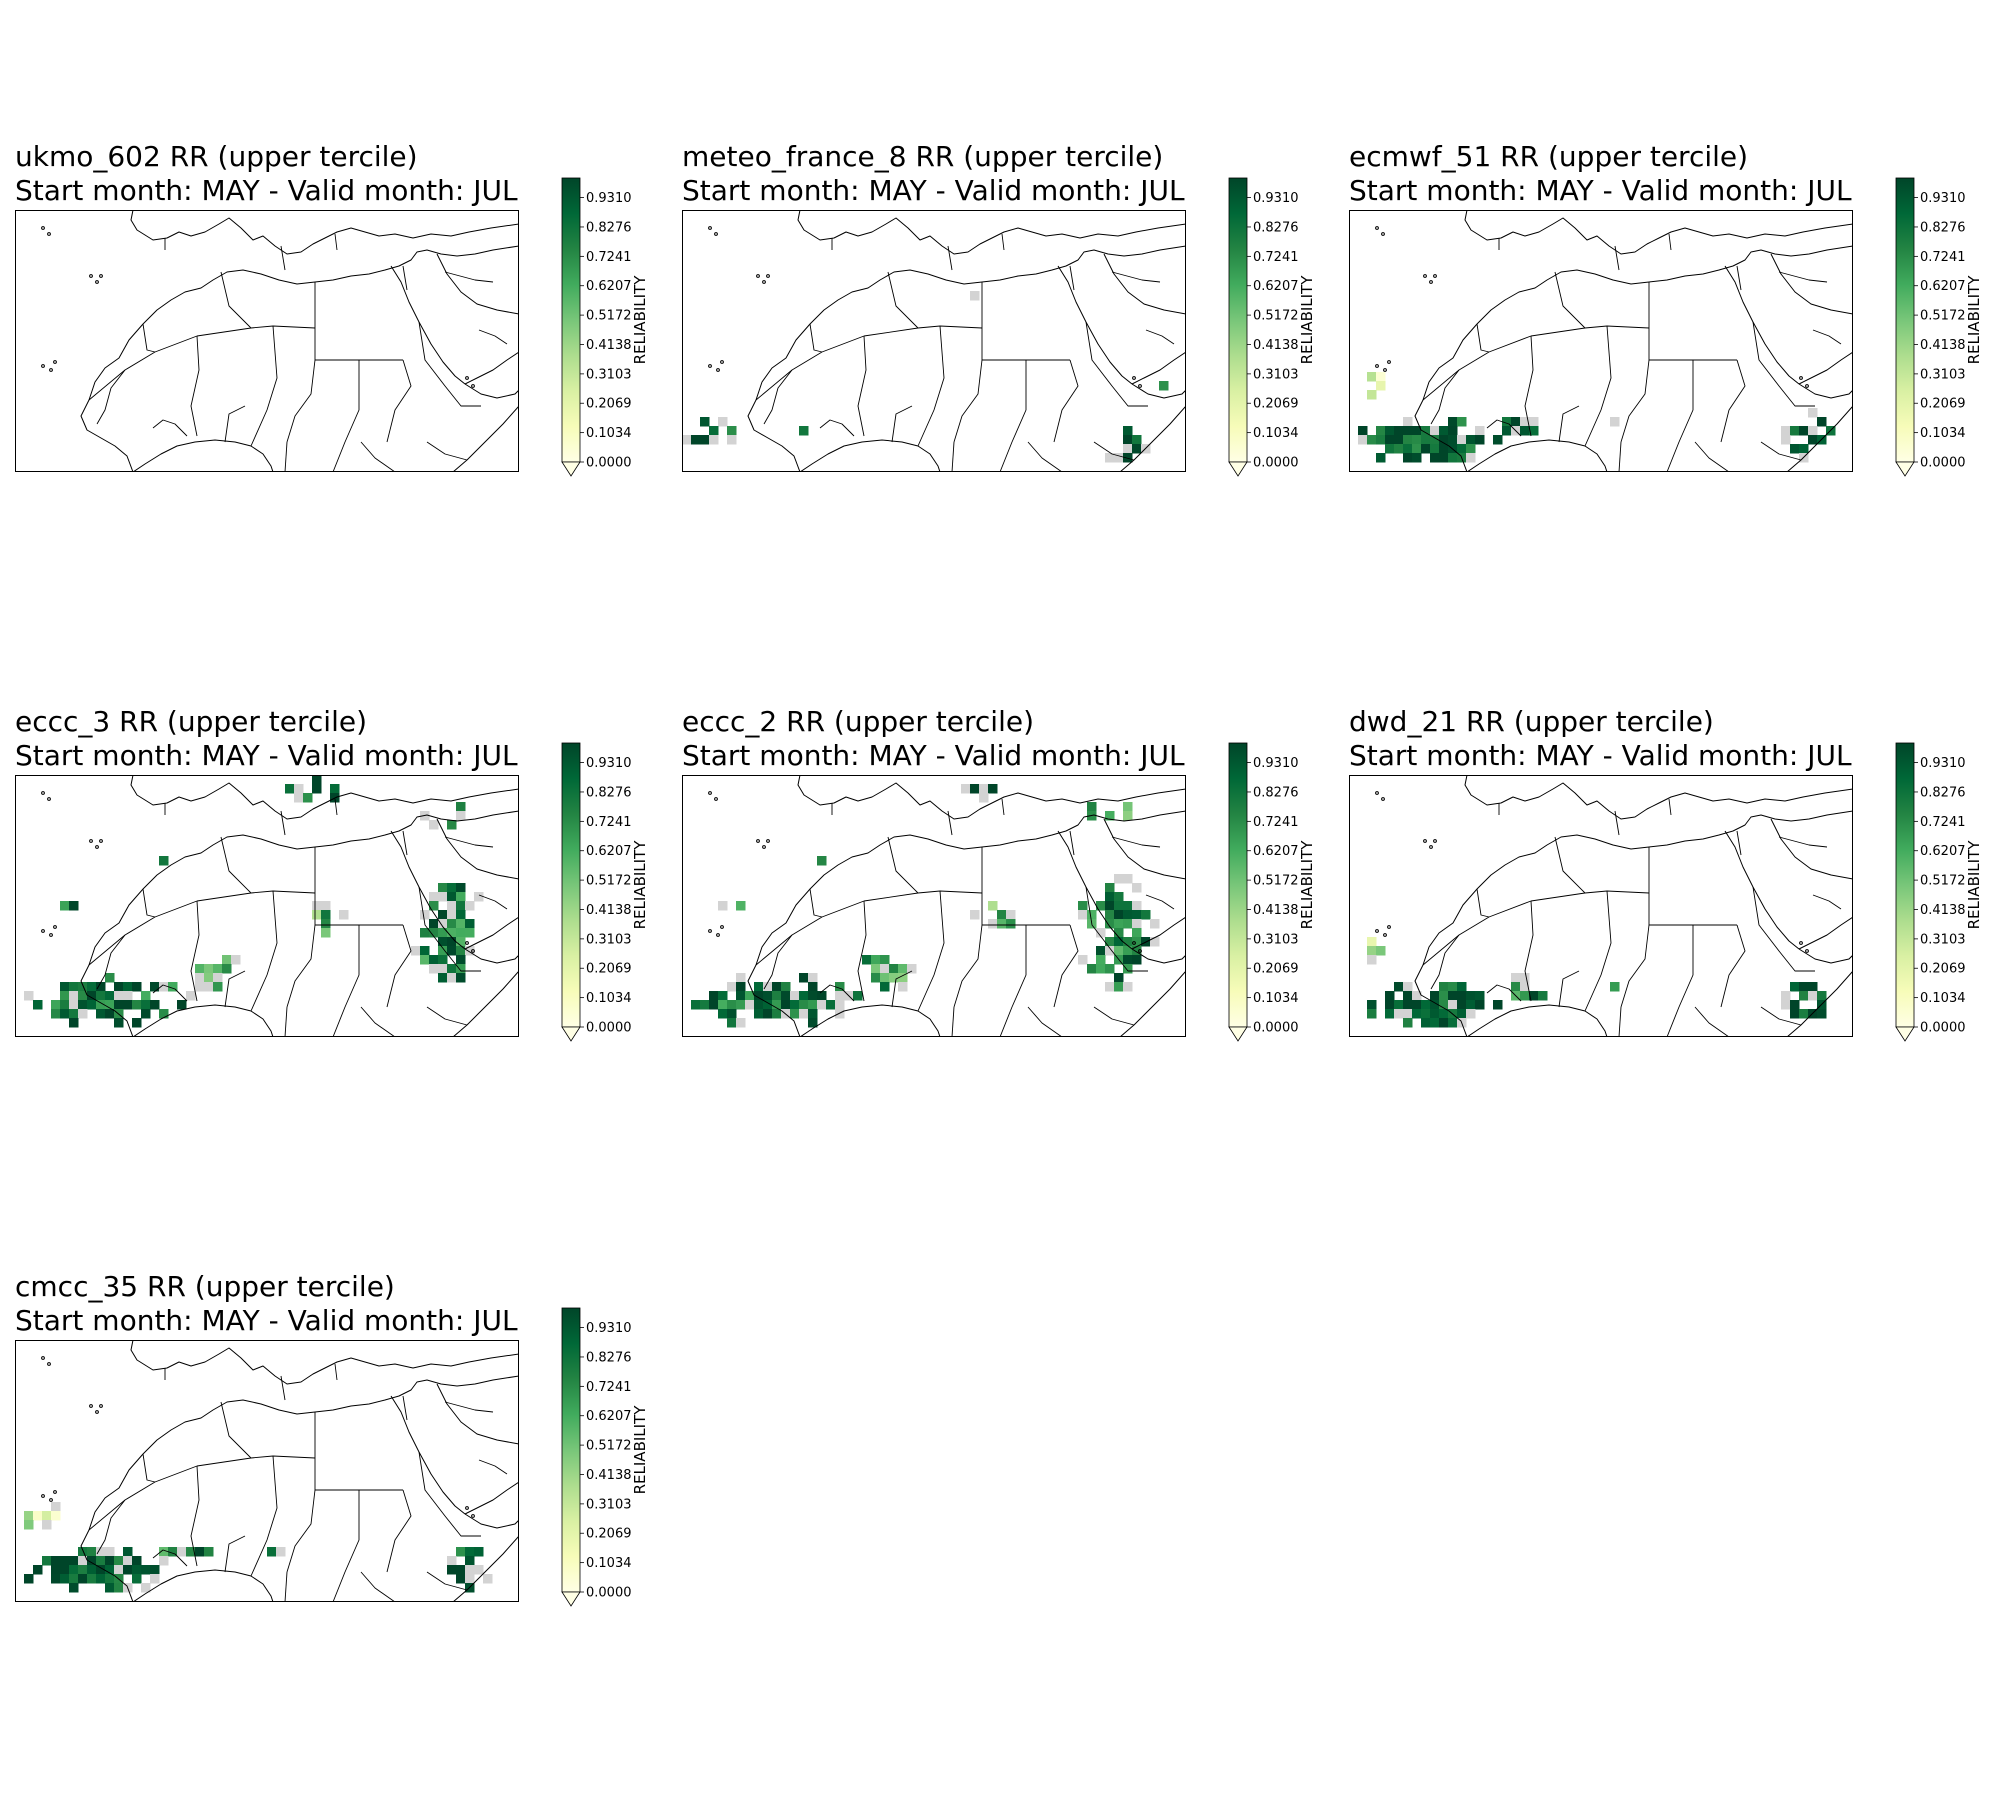  Describe the element at coordinates (609, 227) in the screenshot. I see `colorbar-tick-label: 0.8276` at that location.